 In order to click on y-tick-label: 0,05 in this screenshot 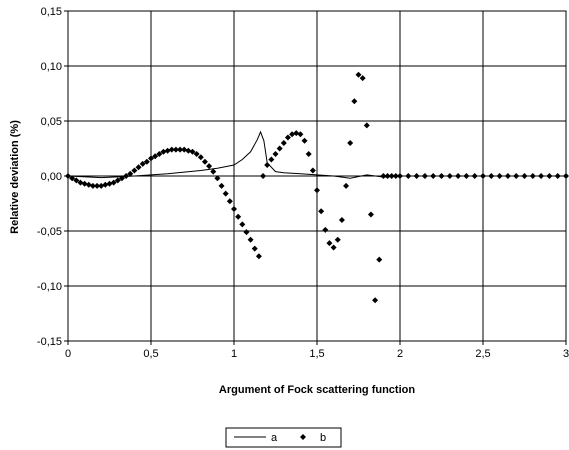, I will do `click(51, 122)`.